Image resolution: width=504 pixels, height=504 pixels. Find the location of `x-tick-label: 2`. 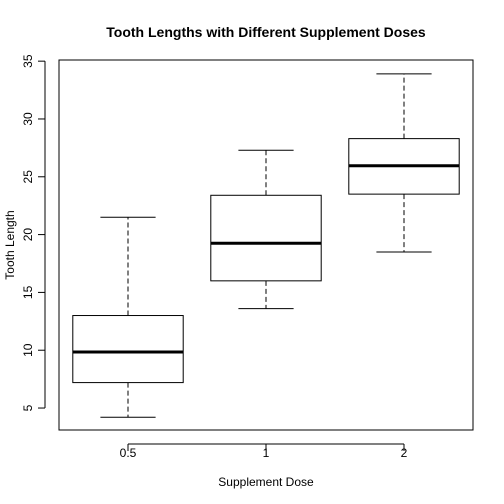

x-tick-label: 2 is located at coordinates (404, 453).